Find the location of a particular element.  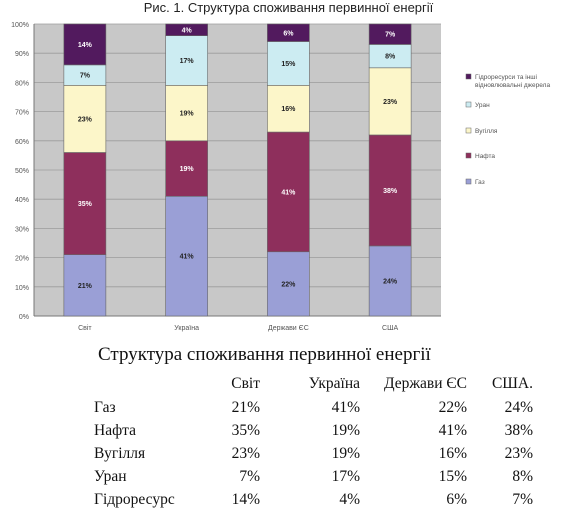

table-cell: 16% is located at coordinates (452, 453).